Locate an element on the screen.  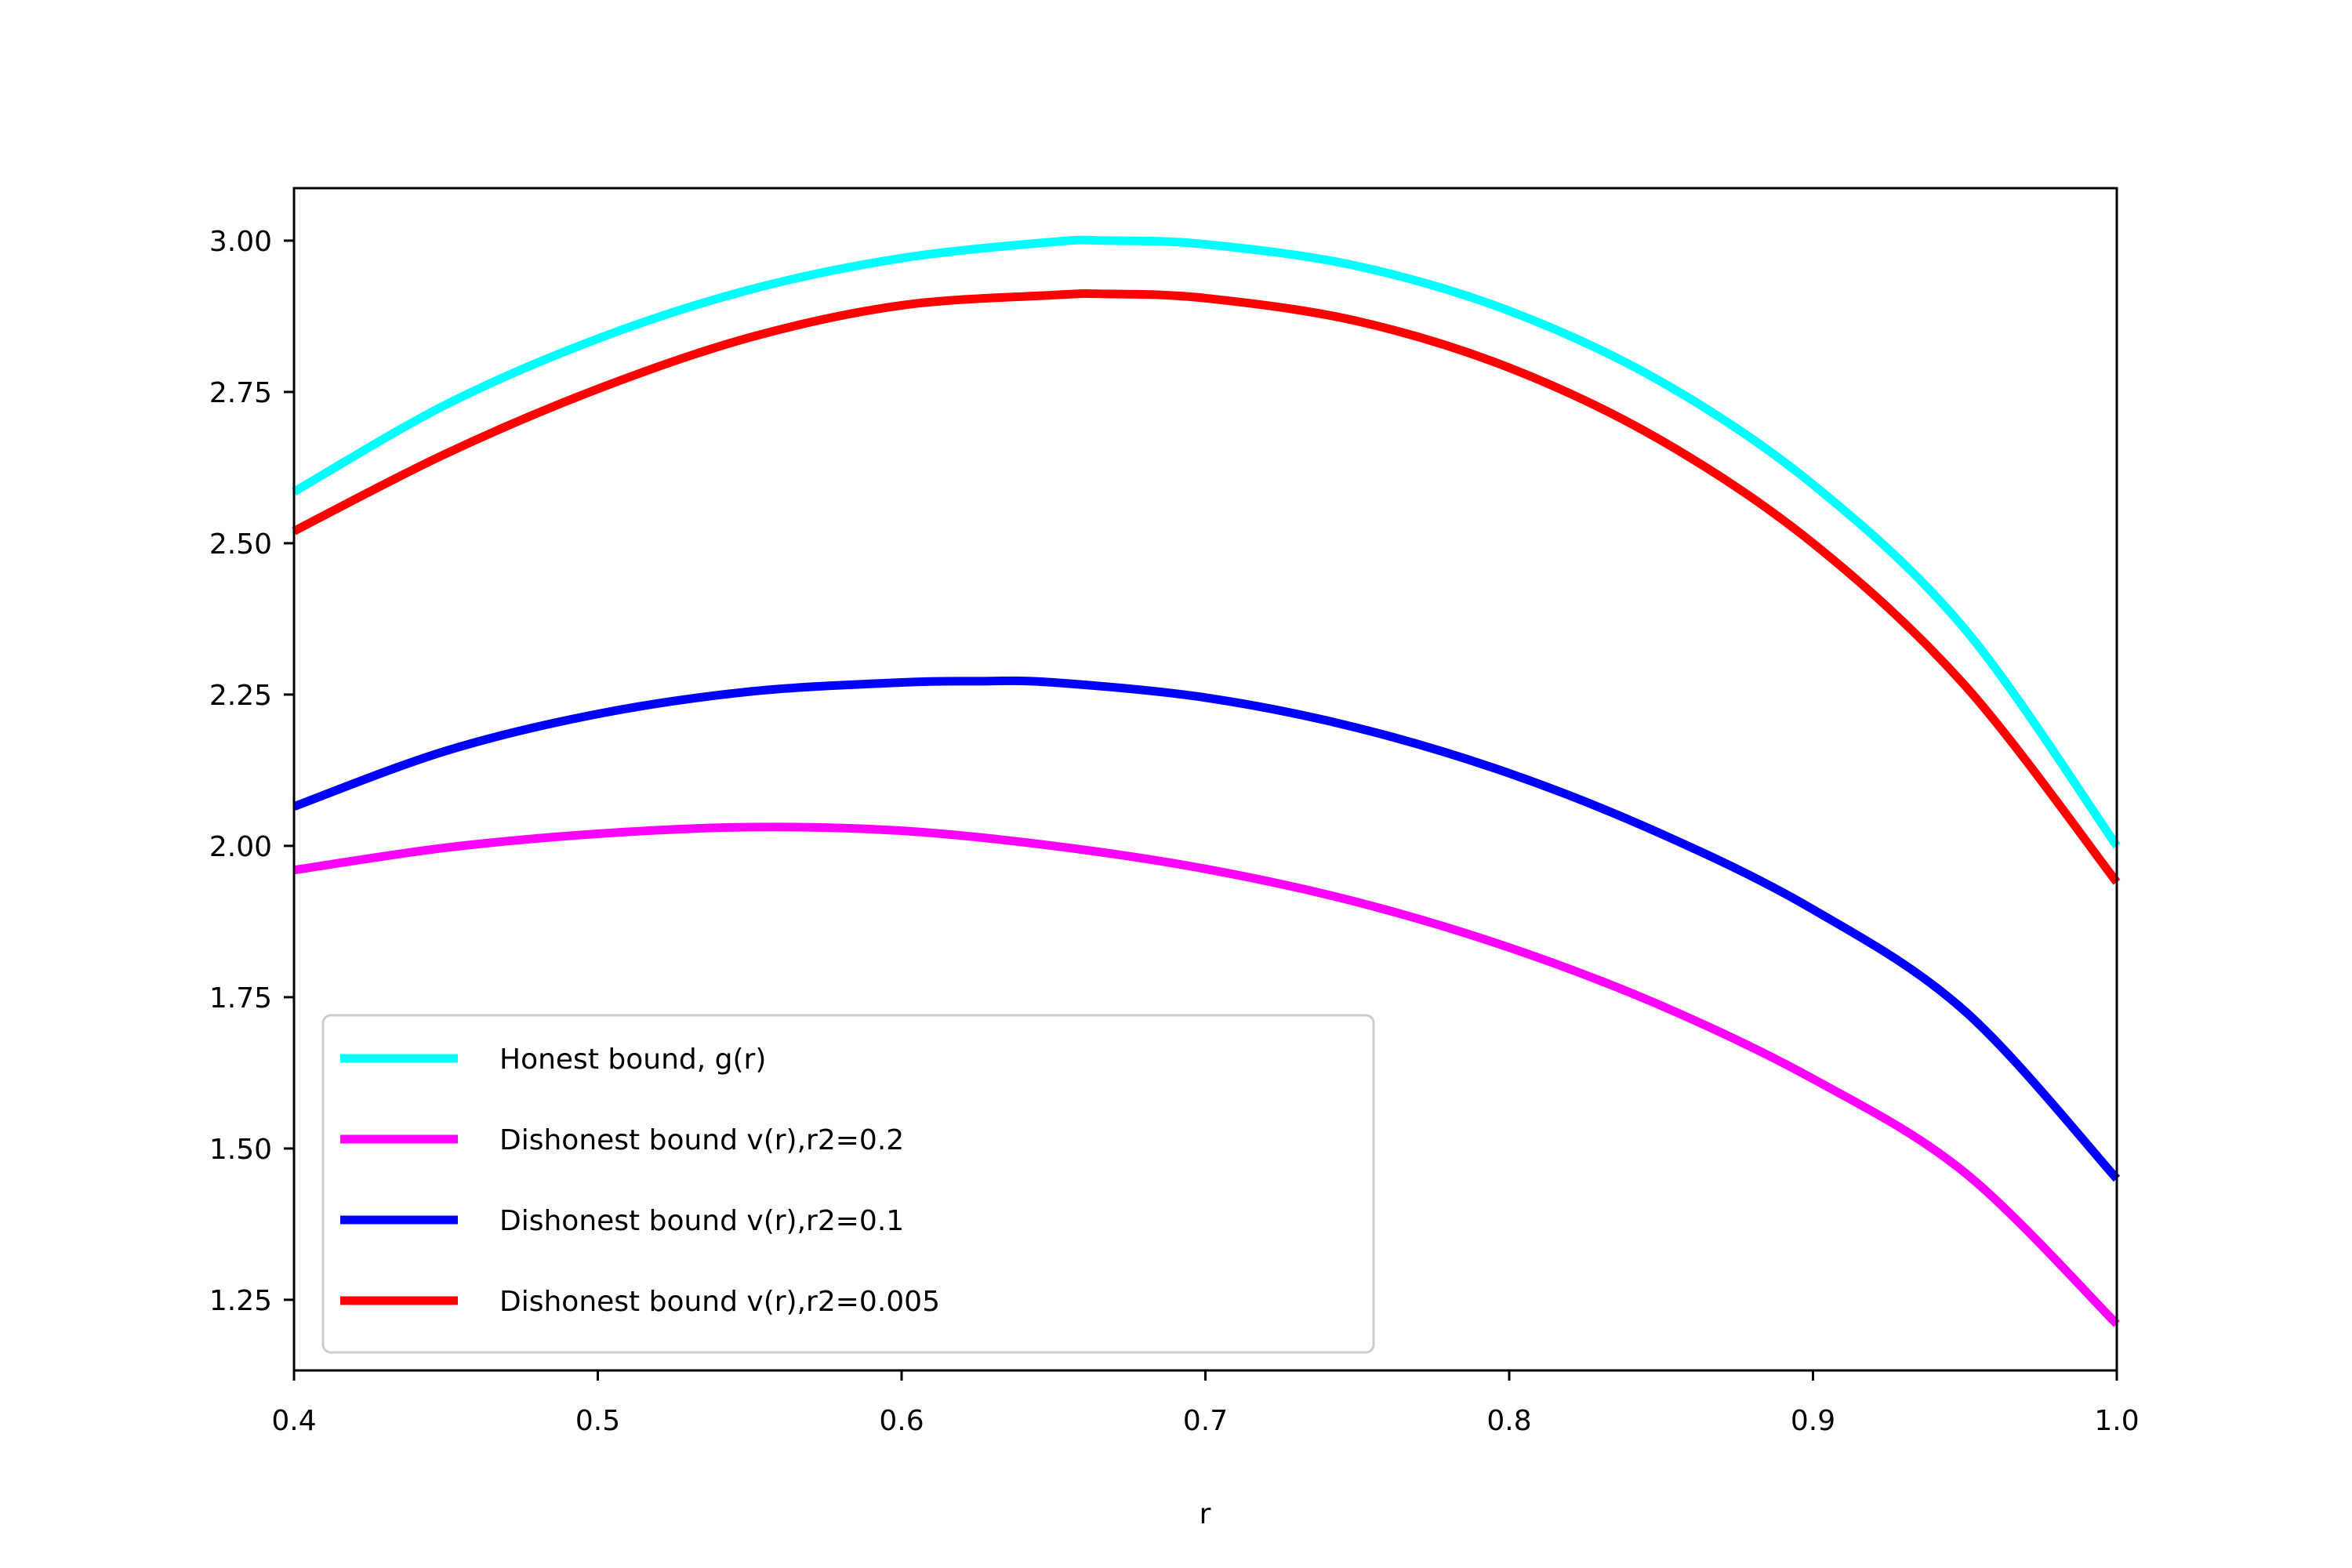
x-tick-label: 0.6 is located at coordinates (901, 1421).